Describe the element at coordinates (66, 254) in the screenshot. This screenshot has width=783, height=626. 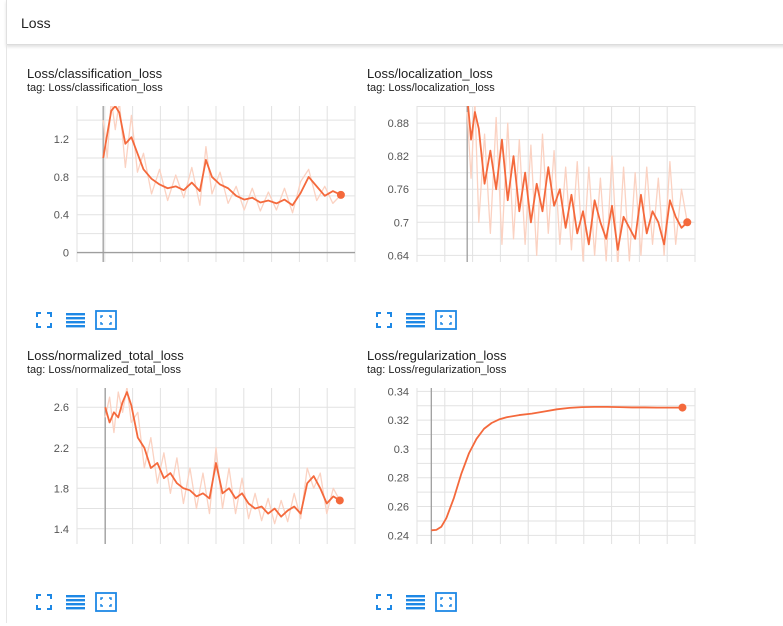
I see `y-tick-label: 0` at that location.